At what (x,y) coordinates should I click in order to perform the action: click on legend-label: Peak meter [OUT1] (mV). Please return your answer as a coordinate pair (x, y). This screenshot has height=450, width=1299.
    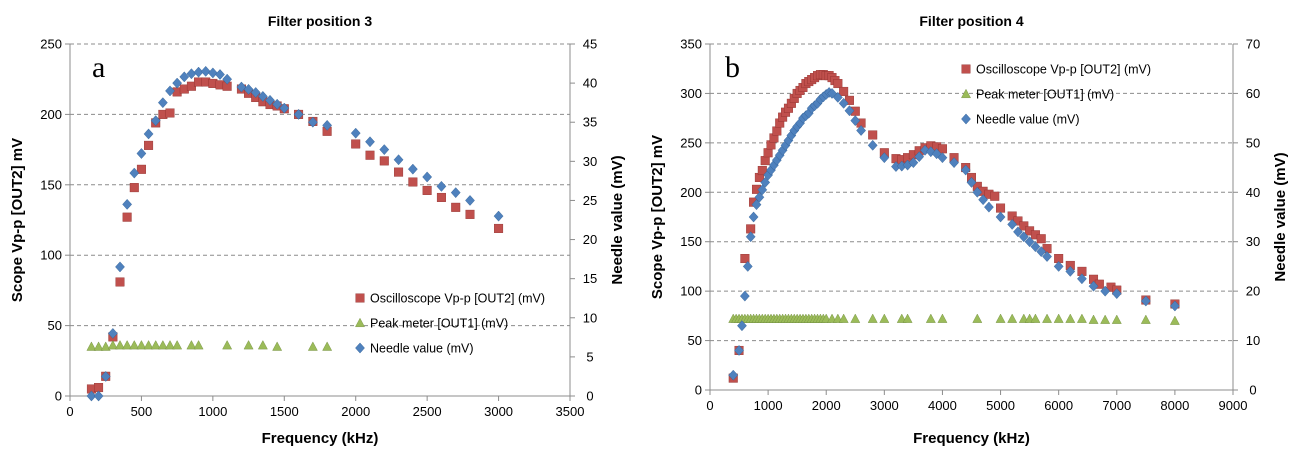
    Looking at the image, I should click on (1045, 95).